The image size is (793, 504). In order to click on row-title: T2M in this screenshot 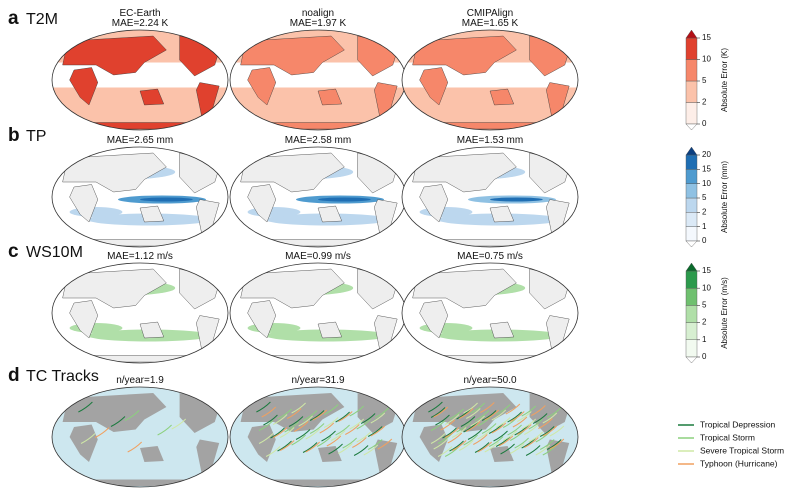, I will do `click(42, 19)`.